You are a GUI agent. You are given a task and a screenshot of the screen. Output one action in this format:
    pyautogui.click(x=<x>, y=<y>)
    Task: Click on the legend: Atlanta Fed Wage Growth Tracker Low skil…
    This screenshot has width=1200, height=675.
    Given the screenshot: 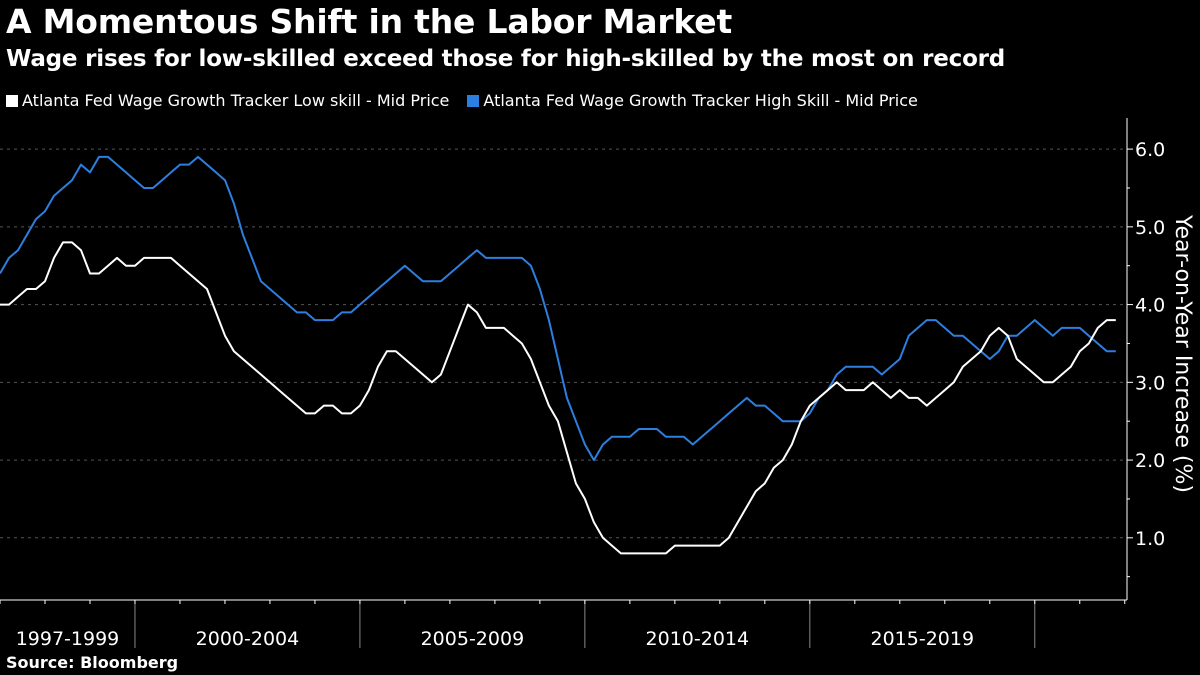 What is the action you would take?
    pyautogui.click(x=471, y=100)
    